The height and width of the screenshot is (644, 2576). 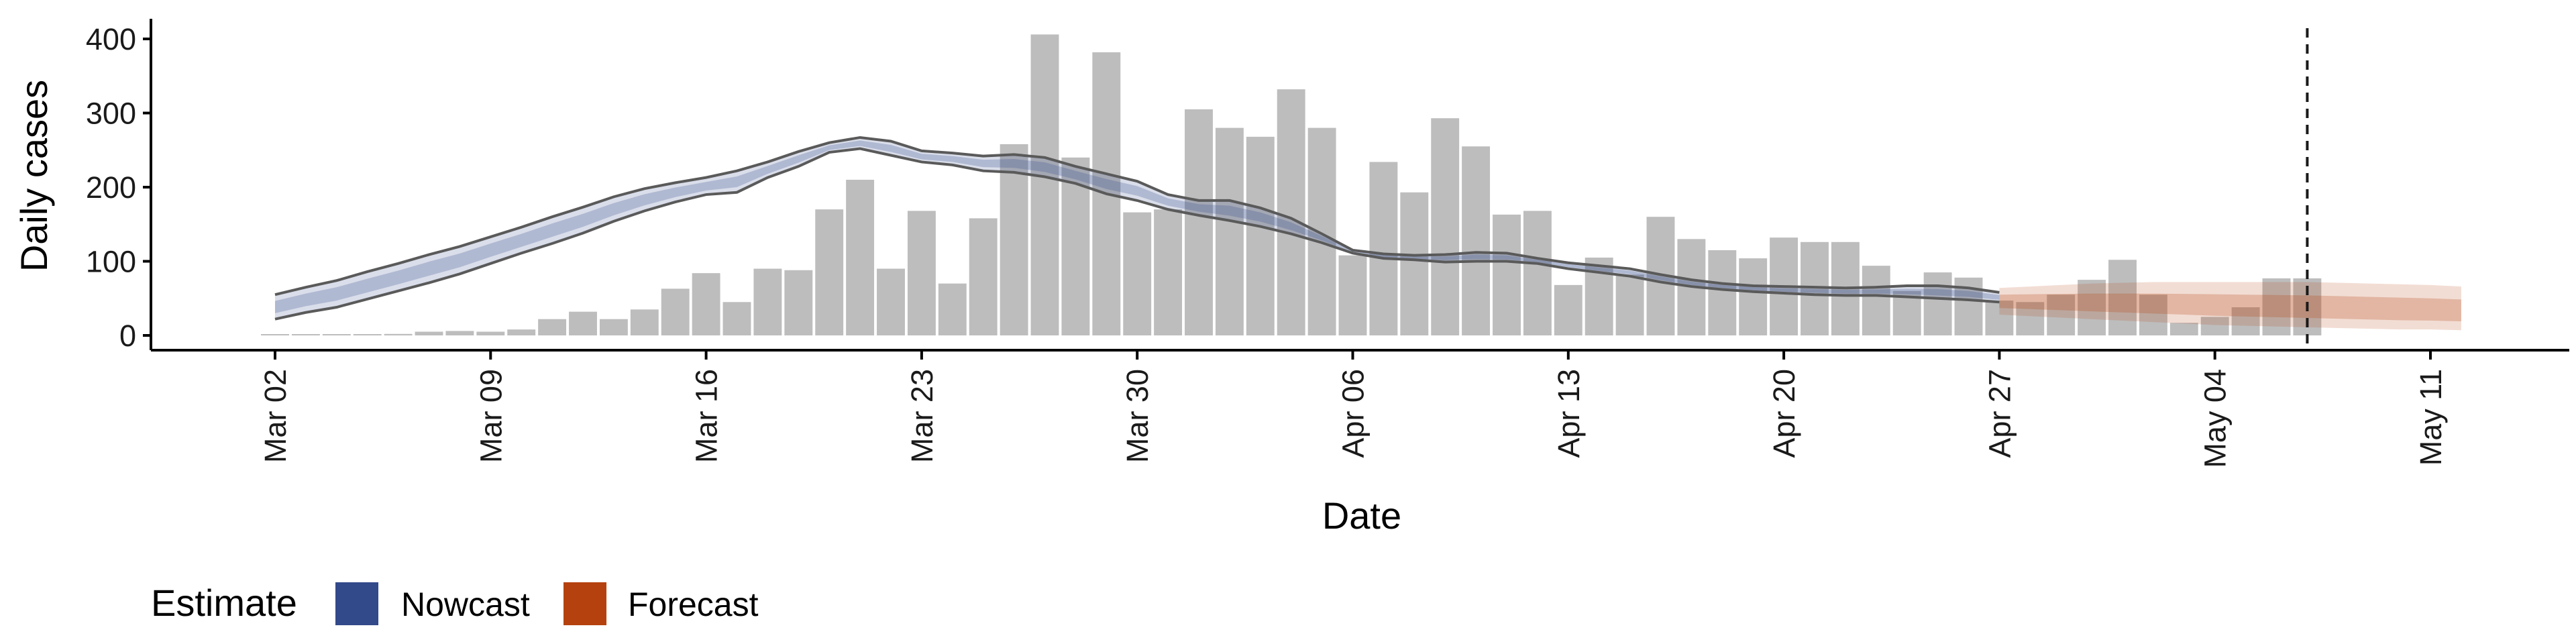 I want to click on x-tick-label: Apr 06, so click(x=1353, y=413).